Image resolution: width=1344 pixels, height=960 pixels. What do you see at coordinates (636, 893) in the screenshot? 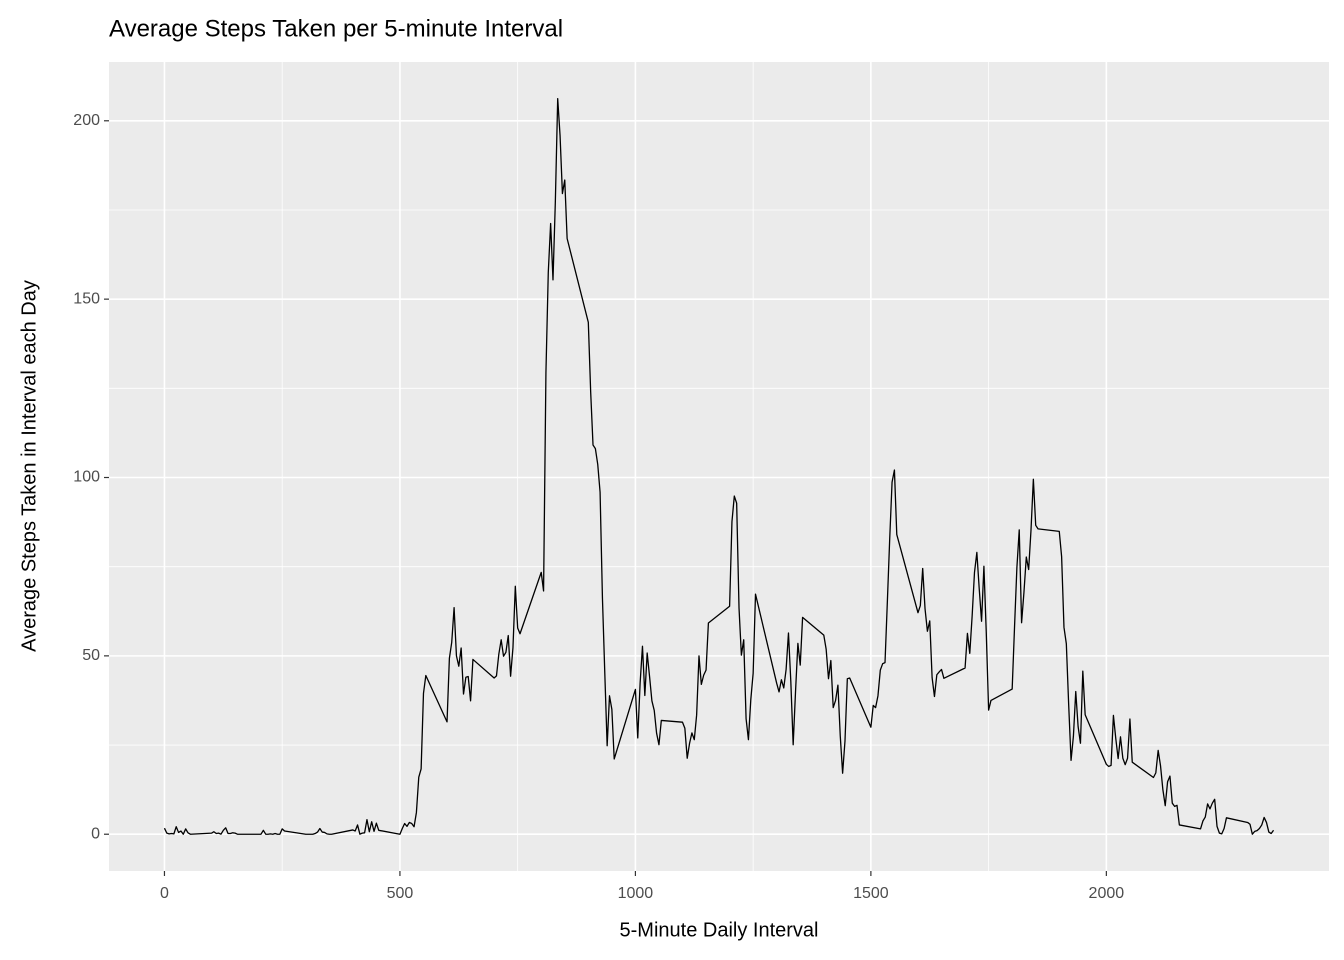
I see `x-tick-label: 1000` at bounding box center [636, 893].